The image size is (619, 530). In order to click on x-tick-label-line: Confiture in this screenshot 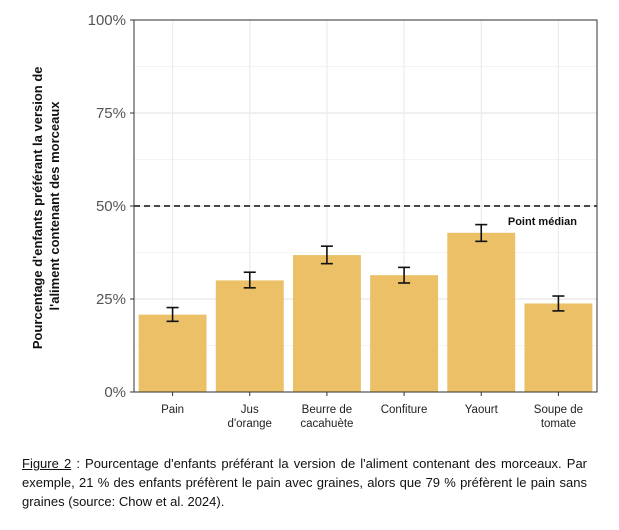, I will do `click(404, 410)`.